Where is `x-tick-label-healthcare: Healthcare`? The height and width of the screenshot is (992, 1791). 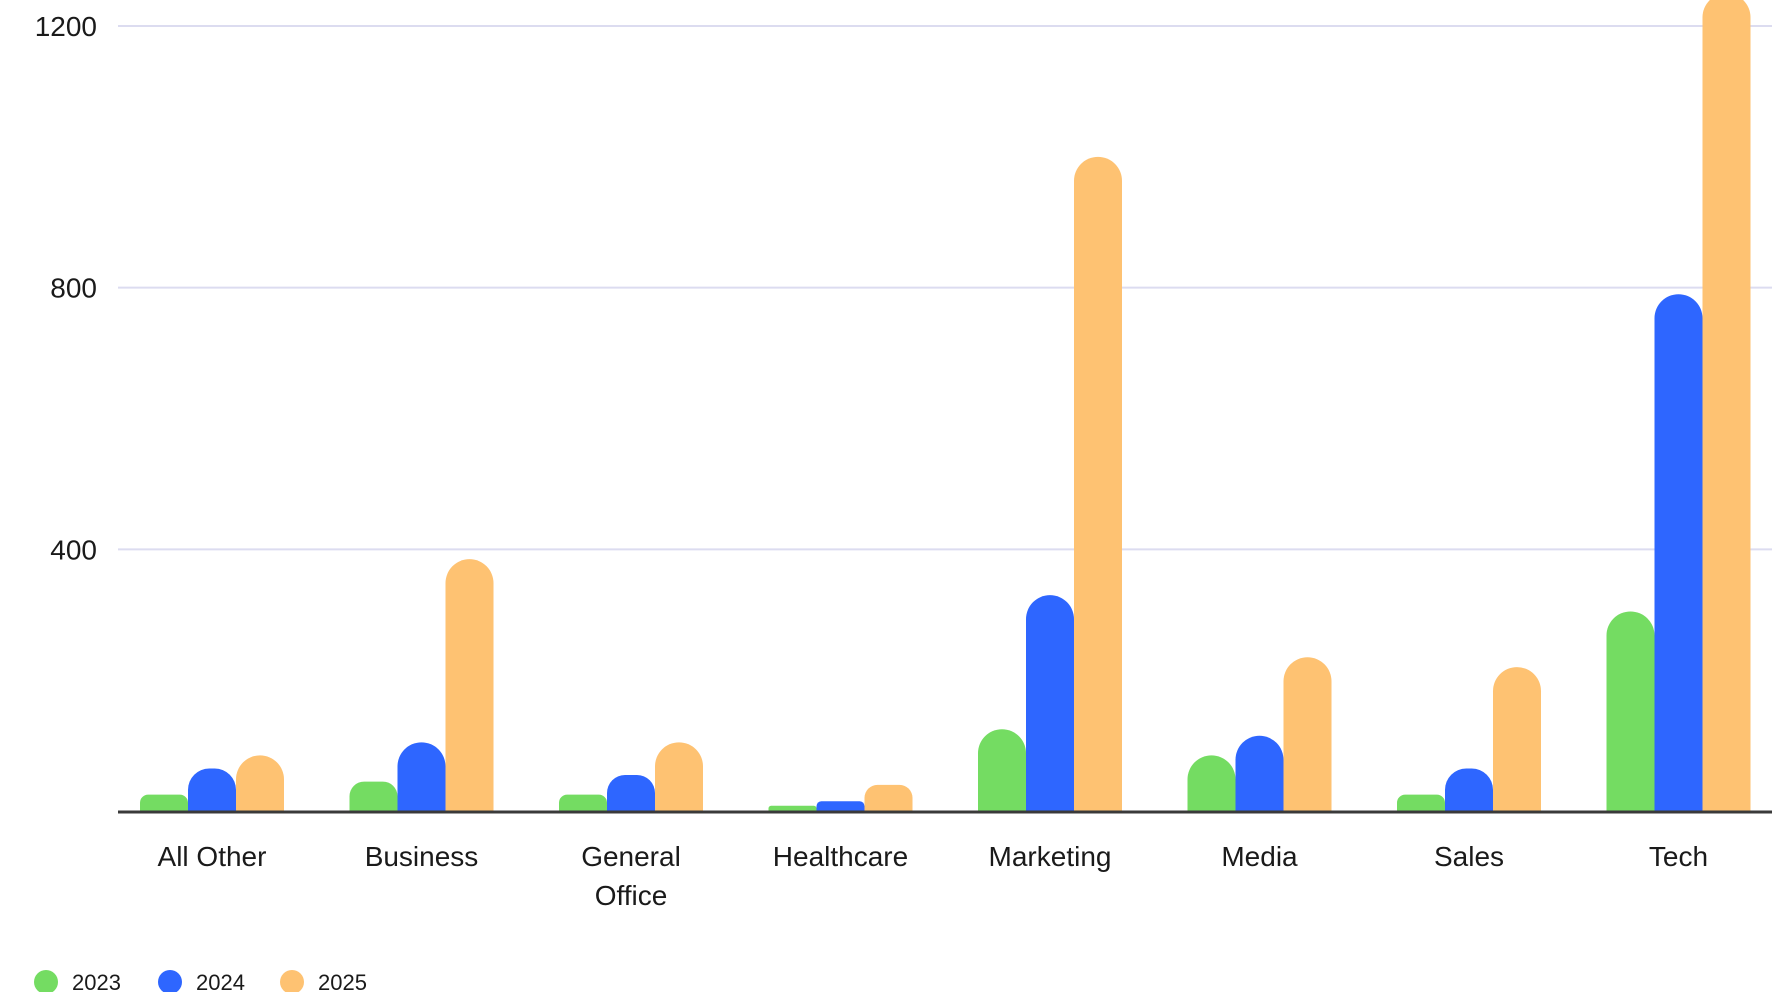 x-tick-label-healthcare: Healthcare is located at coordinates (840, 856).